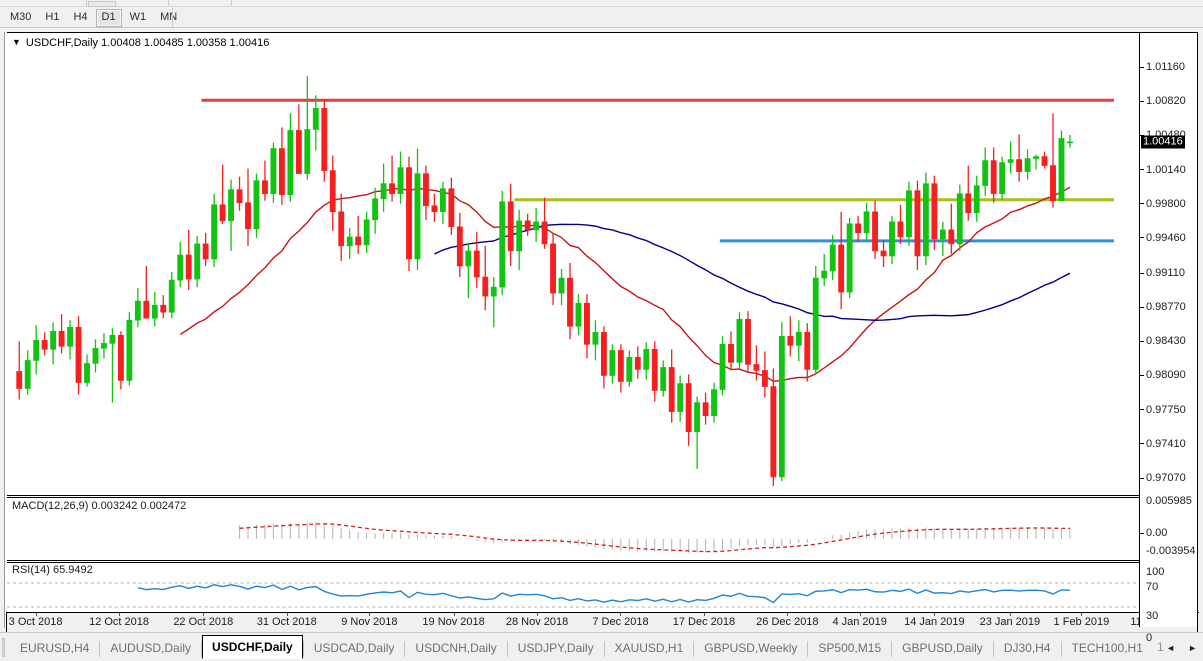 Image resolution: width=1203 pixels, height=661 pixels. What do you see at coordinates (286, 622) in the screenshot?
I see `time-scale-label: 31 Oct 2018` at bounding box center [286, 622].